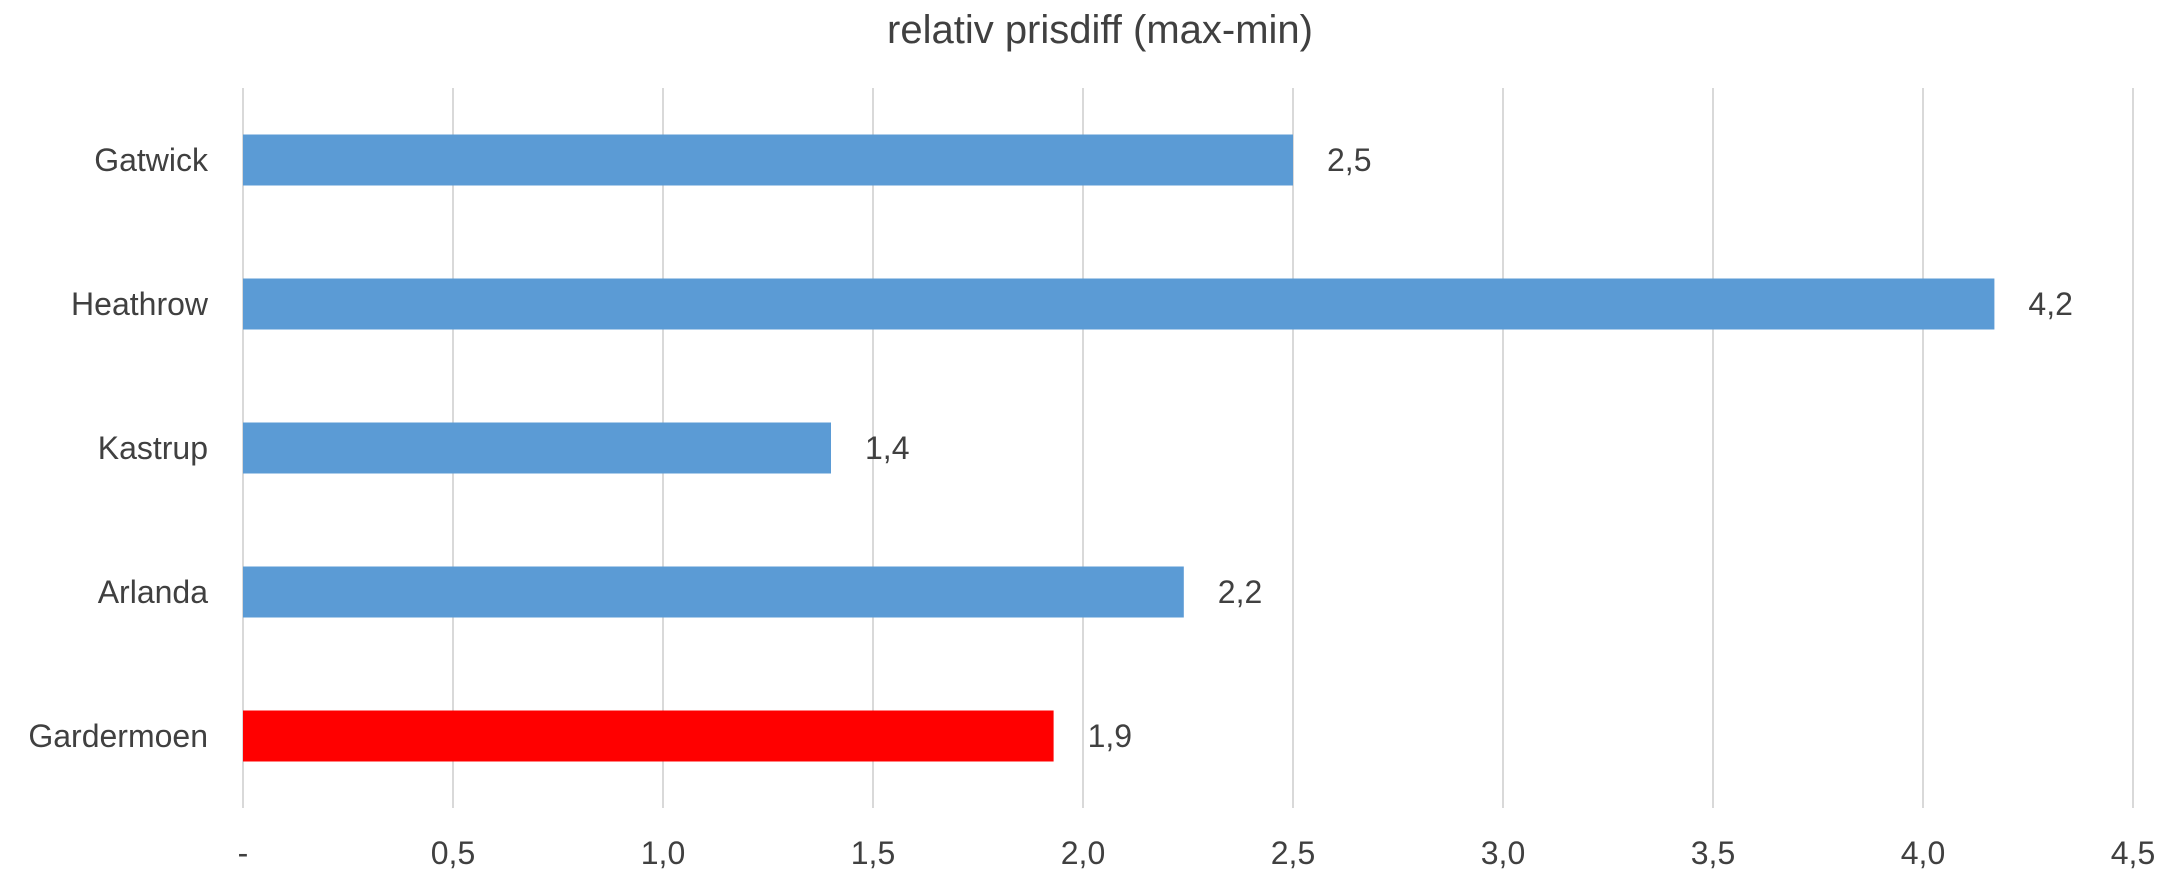  What do you see at coordinates (140, 304) in the screenshot?
I see `category-label: Heathrow` at bounding box center [140, 304].